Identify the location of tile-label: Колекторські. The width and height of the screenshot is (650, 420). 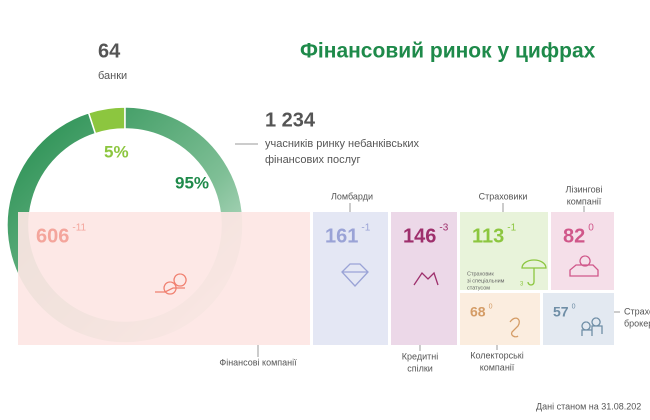
(497, 355).